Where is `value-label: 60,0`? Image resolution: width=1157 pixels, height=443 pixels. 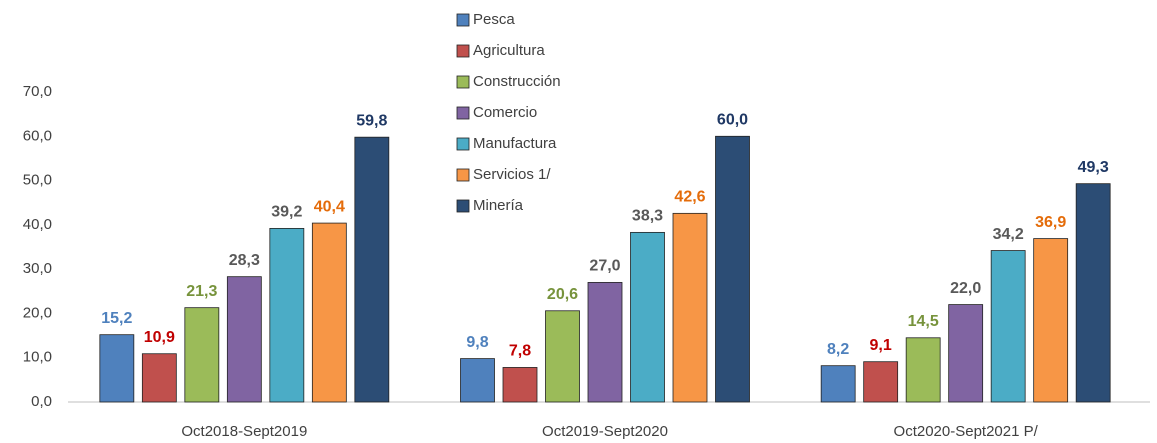
value-label: 60,0 is located at coordinates (732, 120).